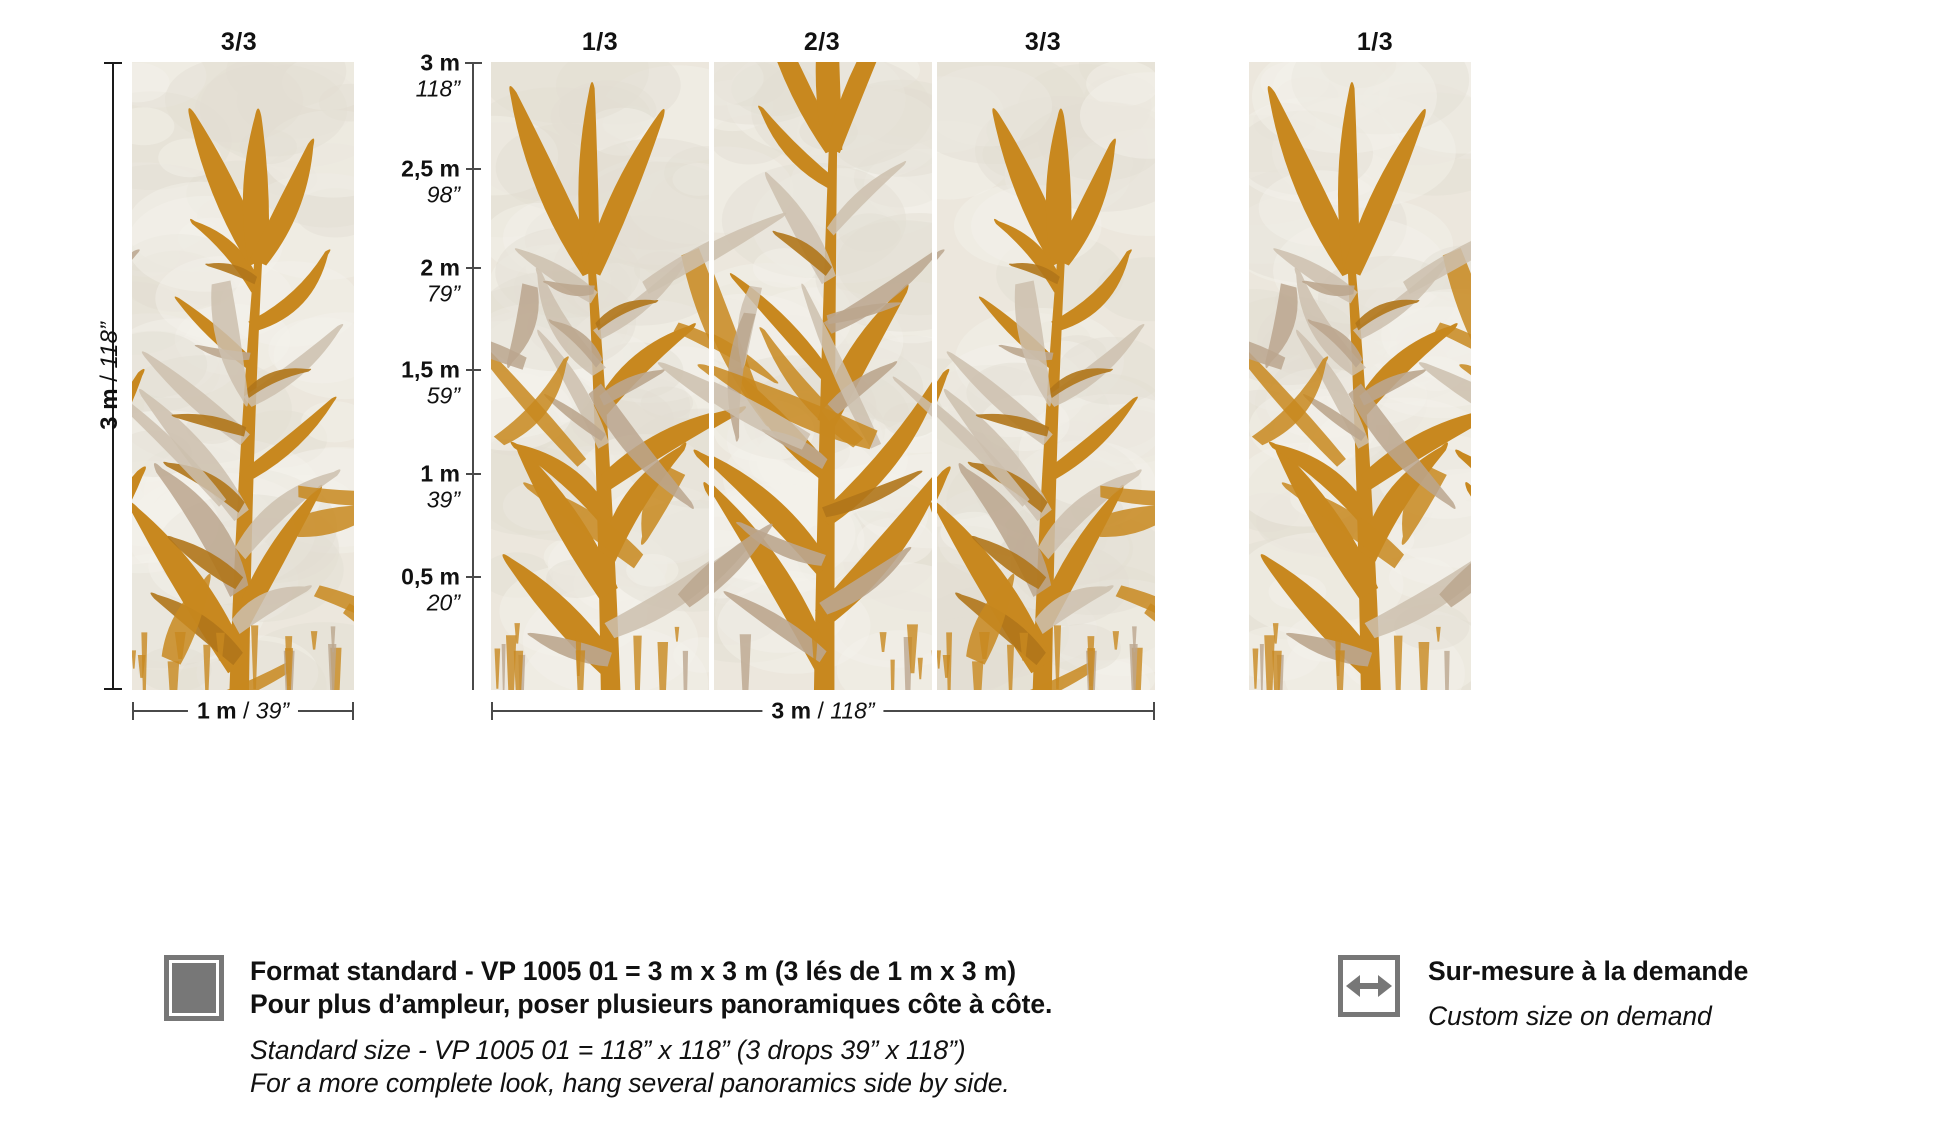  What do you see at coordinates (109, 409) in the screenshot?
I see `left-height-label-metric: 3 m` at bounding box center [109, 409].